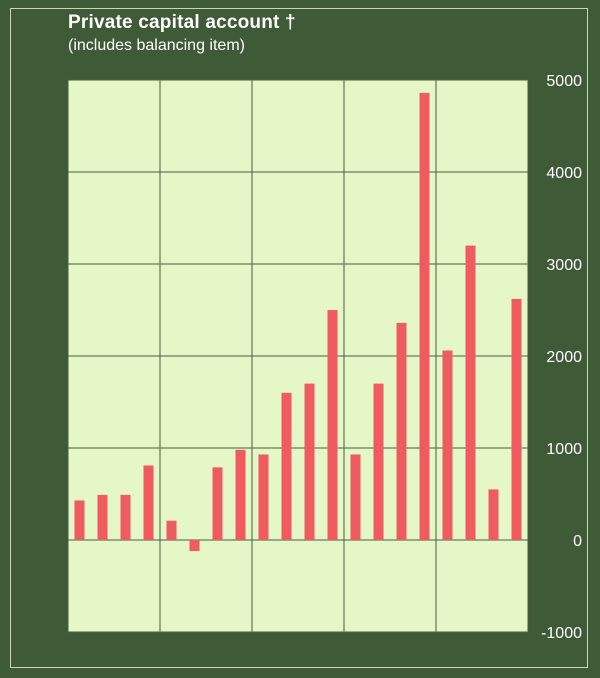 This screenshot has height=678, width=600. I want to click on y-tick-label: 5000, so click(564, 81).